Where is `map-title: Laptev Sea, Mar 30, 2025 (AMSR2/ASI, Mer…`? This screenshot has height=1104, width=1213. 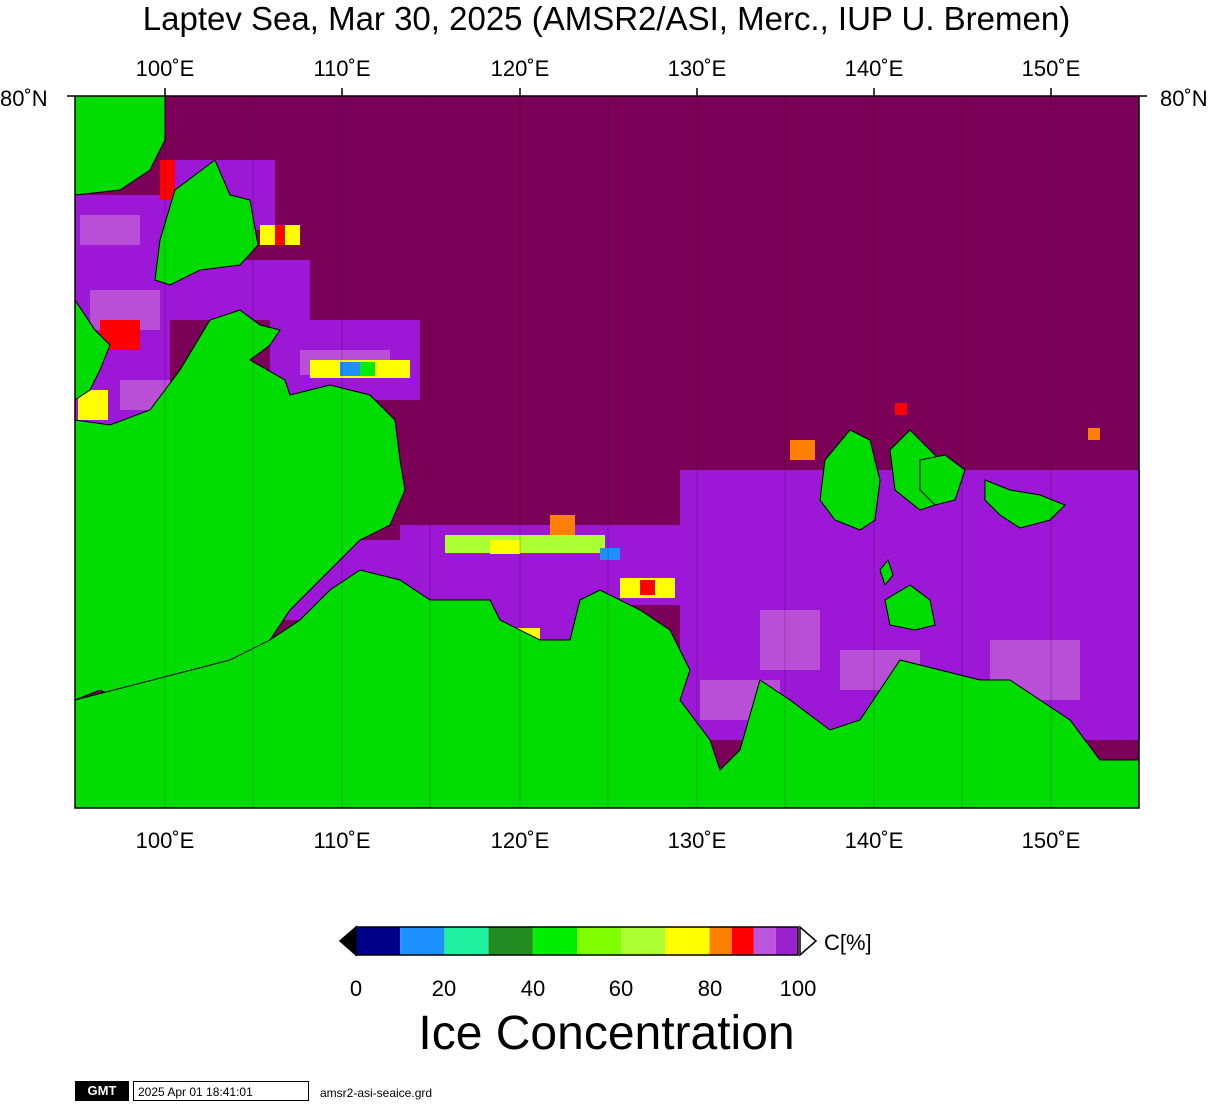 map-title: Laptev Sea, Mar 30, 2025 (AMSR2/ASI, Mer… is located at coordinates (606, 18).